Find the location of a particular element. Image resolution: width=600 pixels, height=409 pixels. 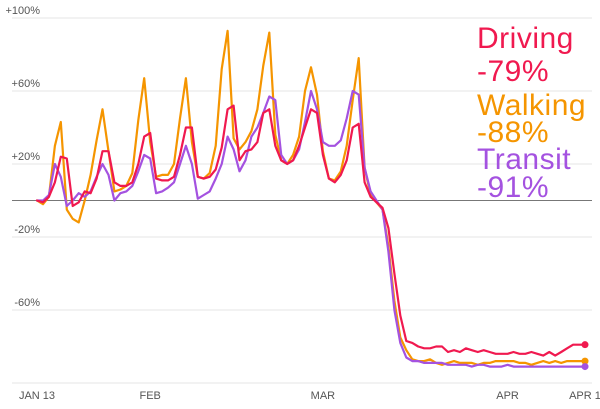

y-tick-label: +20% is located at coordinates (26, 157).